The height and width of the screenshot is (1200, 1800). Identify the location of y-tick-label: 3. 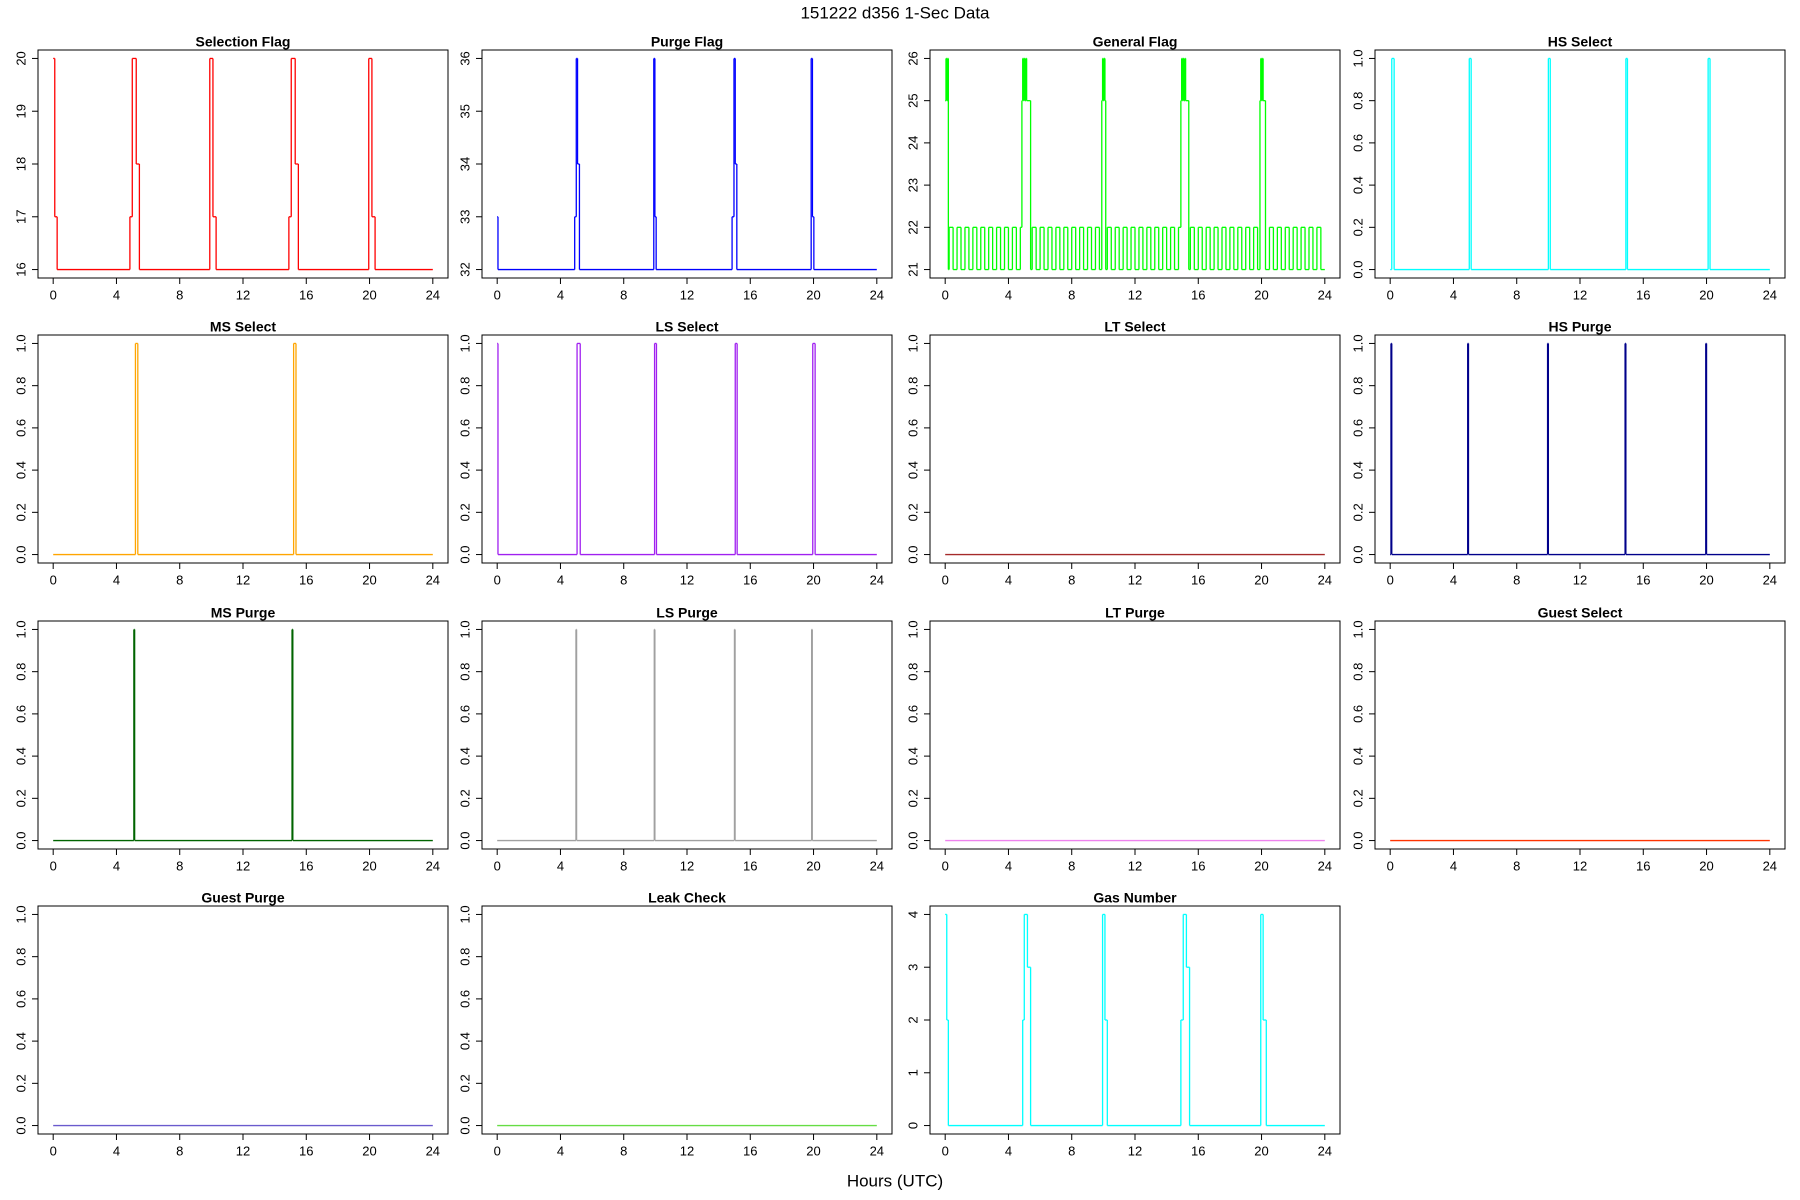
(912, 967).